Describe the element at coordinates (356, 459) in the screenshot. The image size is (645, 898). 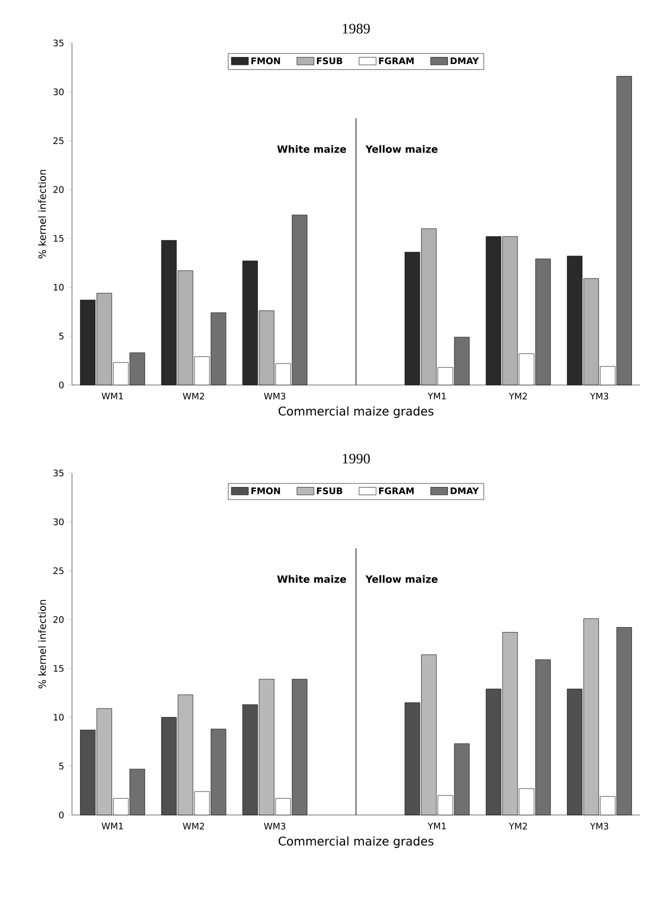
I see `chart-title: 1990` at that location.